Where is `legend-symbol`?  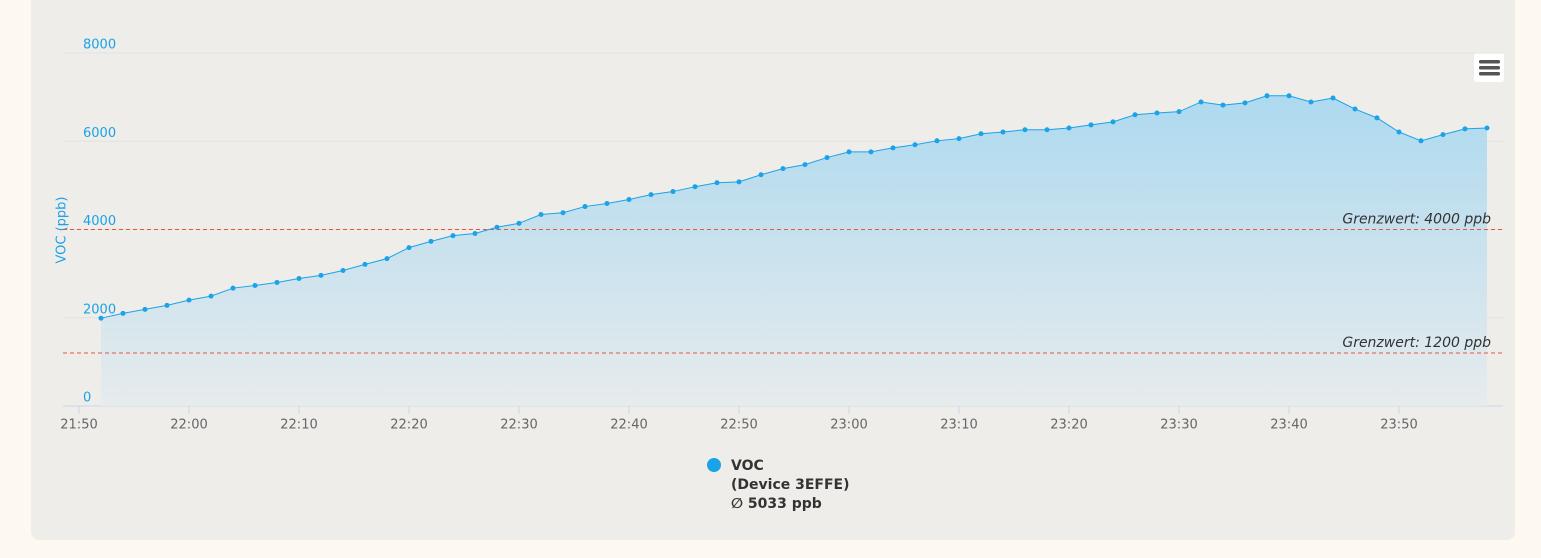
legend-symbol is located at coordinates (714, 465).